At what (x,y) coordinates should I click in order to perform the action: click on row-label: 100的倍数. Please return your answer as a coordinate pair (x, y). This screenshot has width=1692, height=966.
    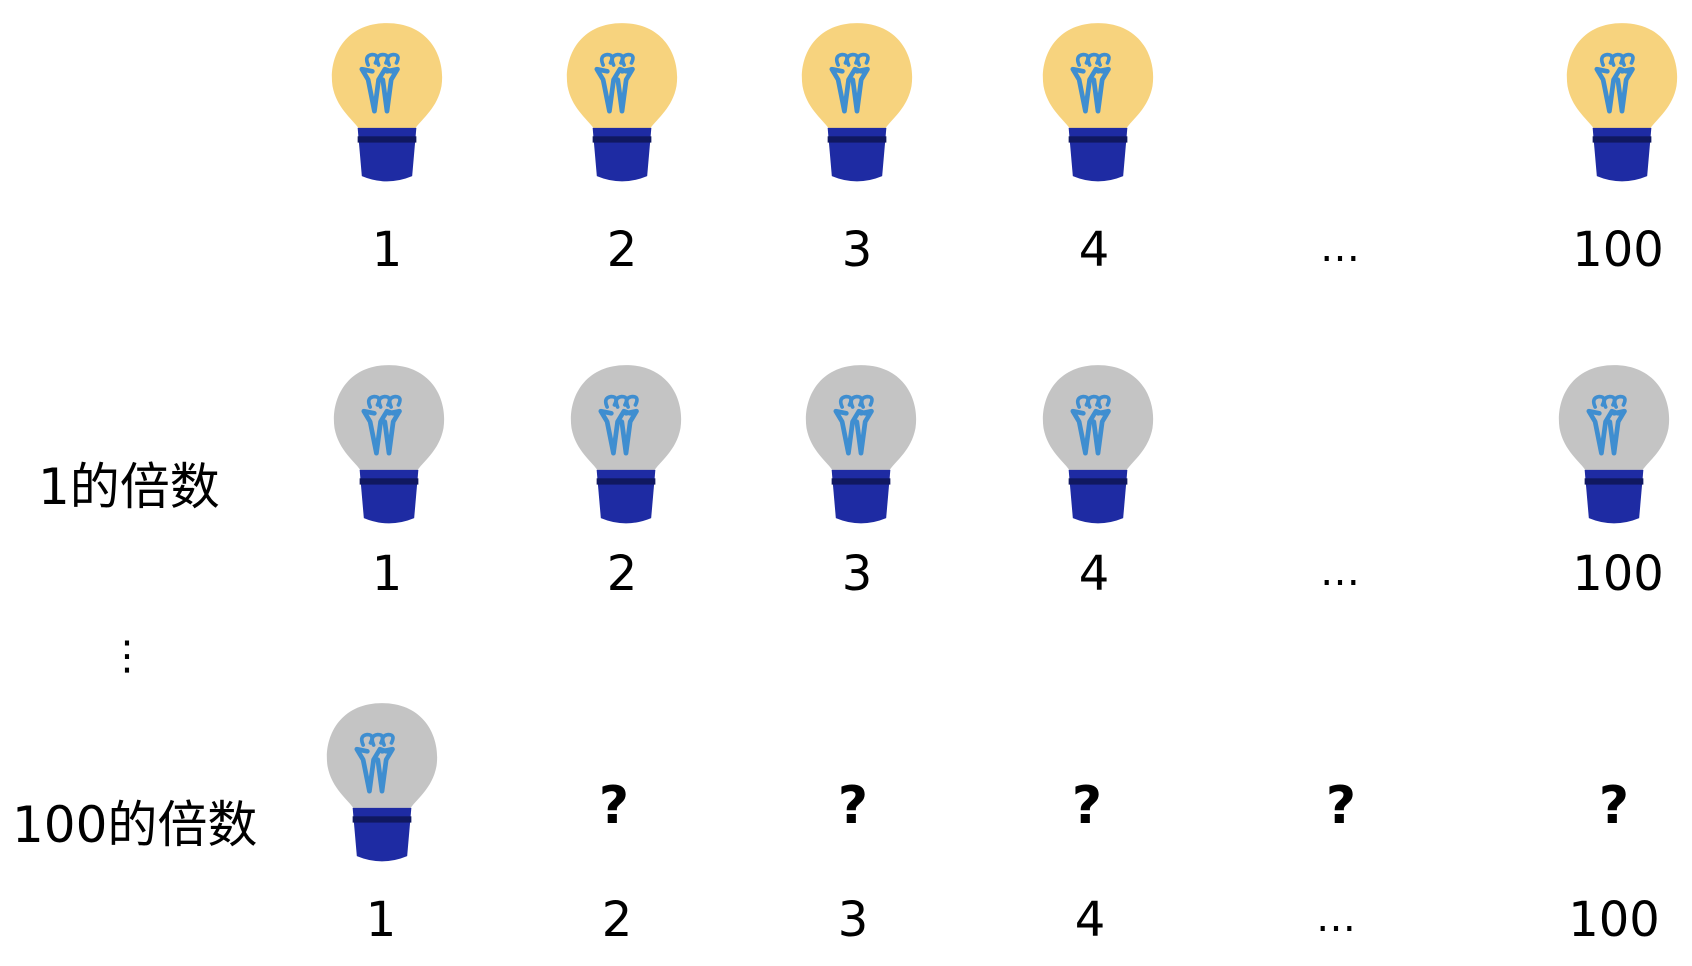
    Looking at the image, I should click on (135, 825).